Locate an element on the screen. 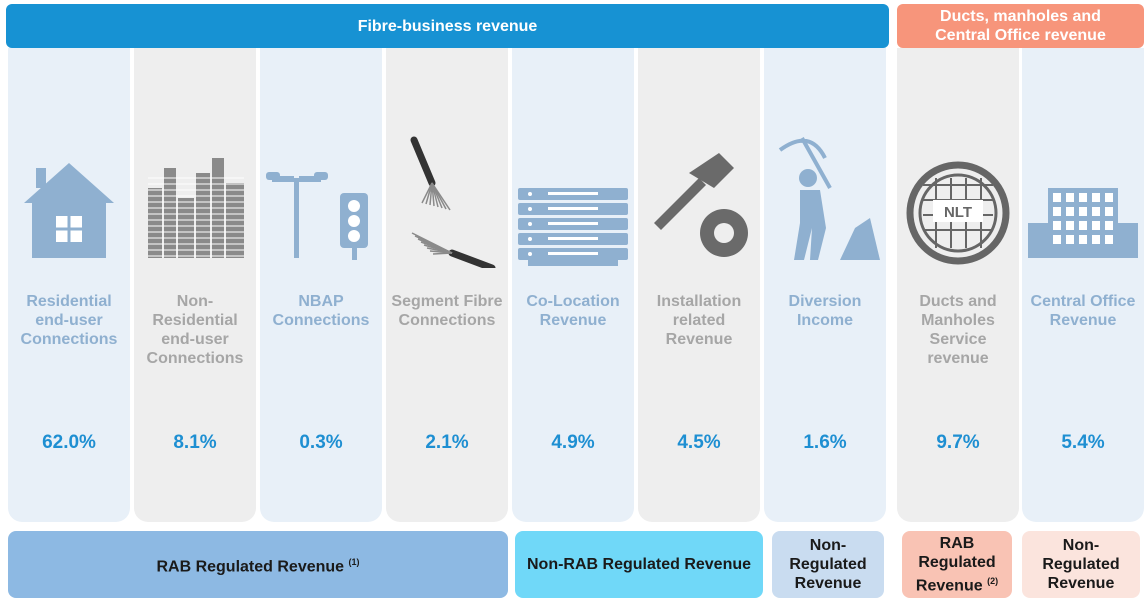  regulation-label: Non-RAB Regulated Revenue is located at coordinates (639, 564).